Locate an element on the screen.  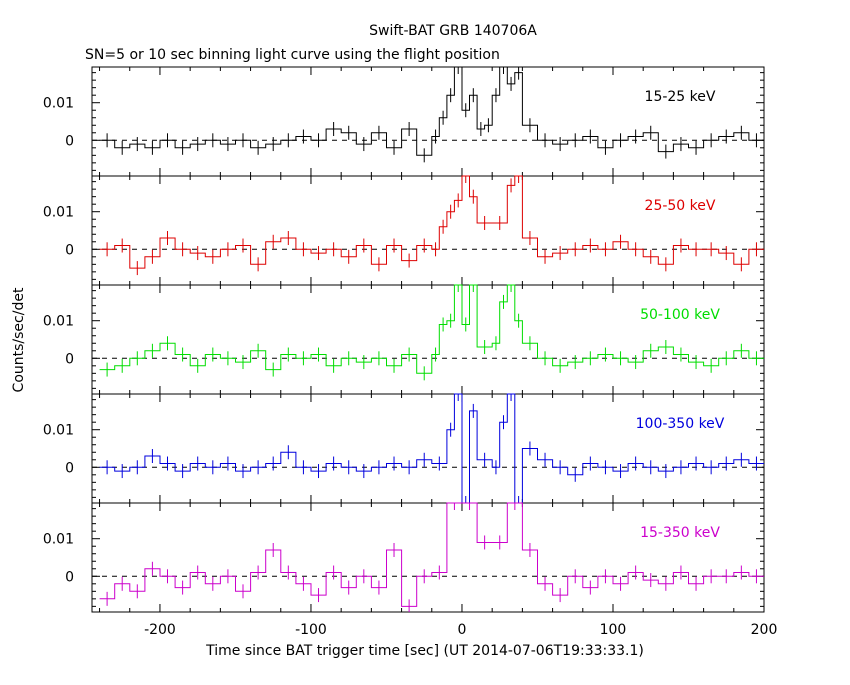
panel-5: 0 0.01 15-350 keV is located at coordinates (404, 557).